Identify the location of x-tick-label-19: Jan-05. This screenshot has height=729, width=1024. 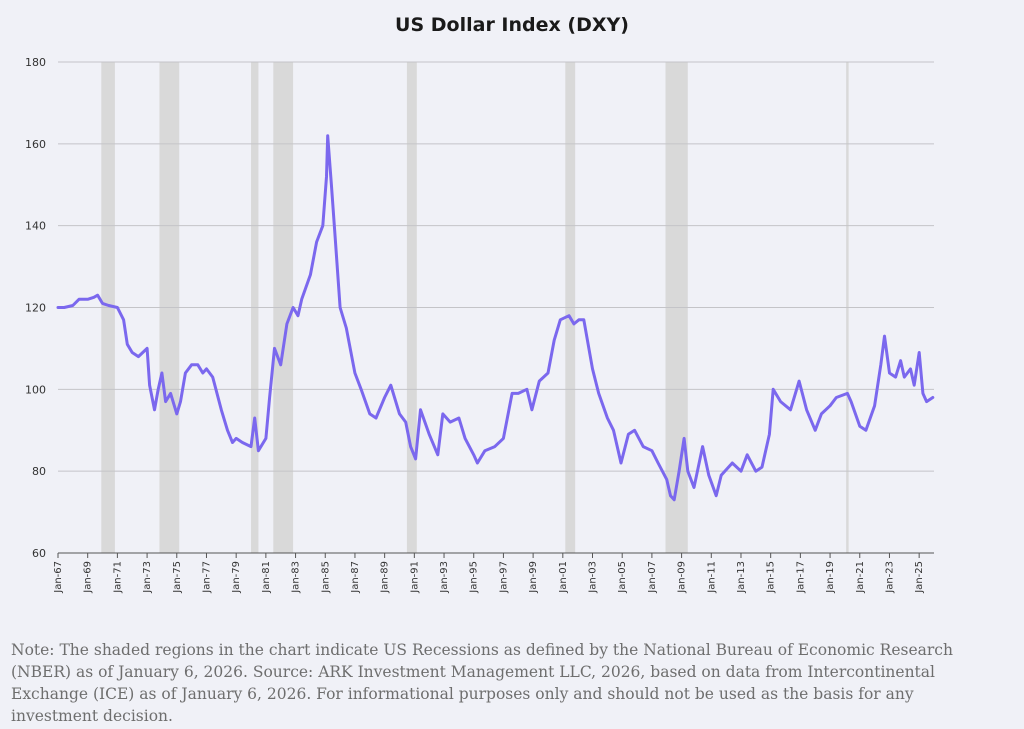
(622, 577).